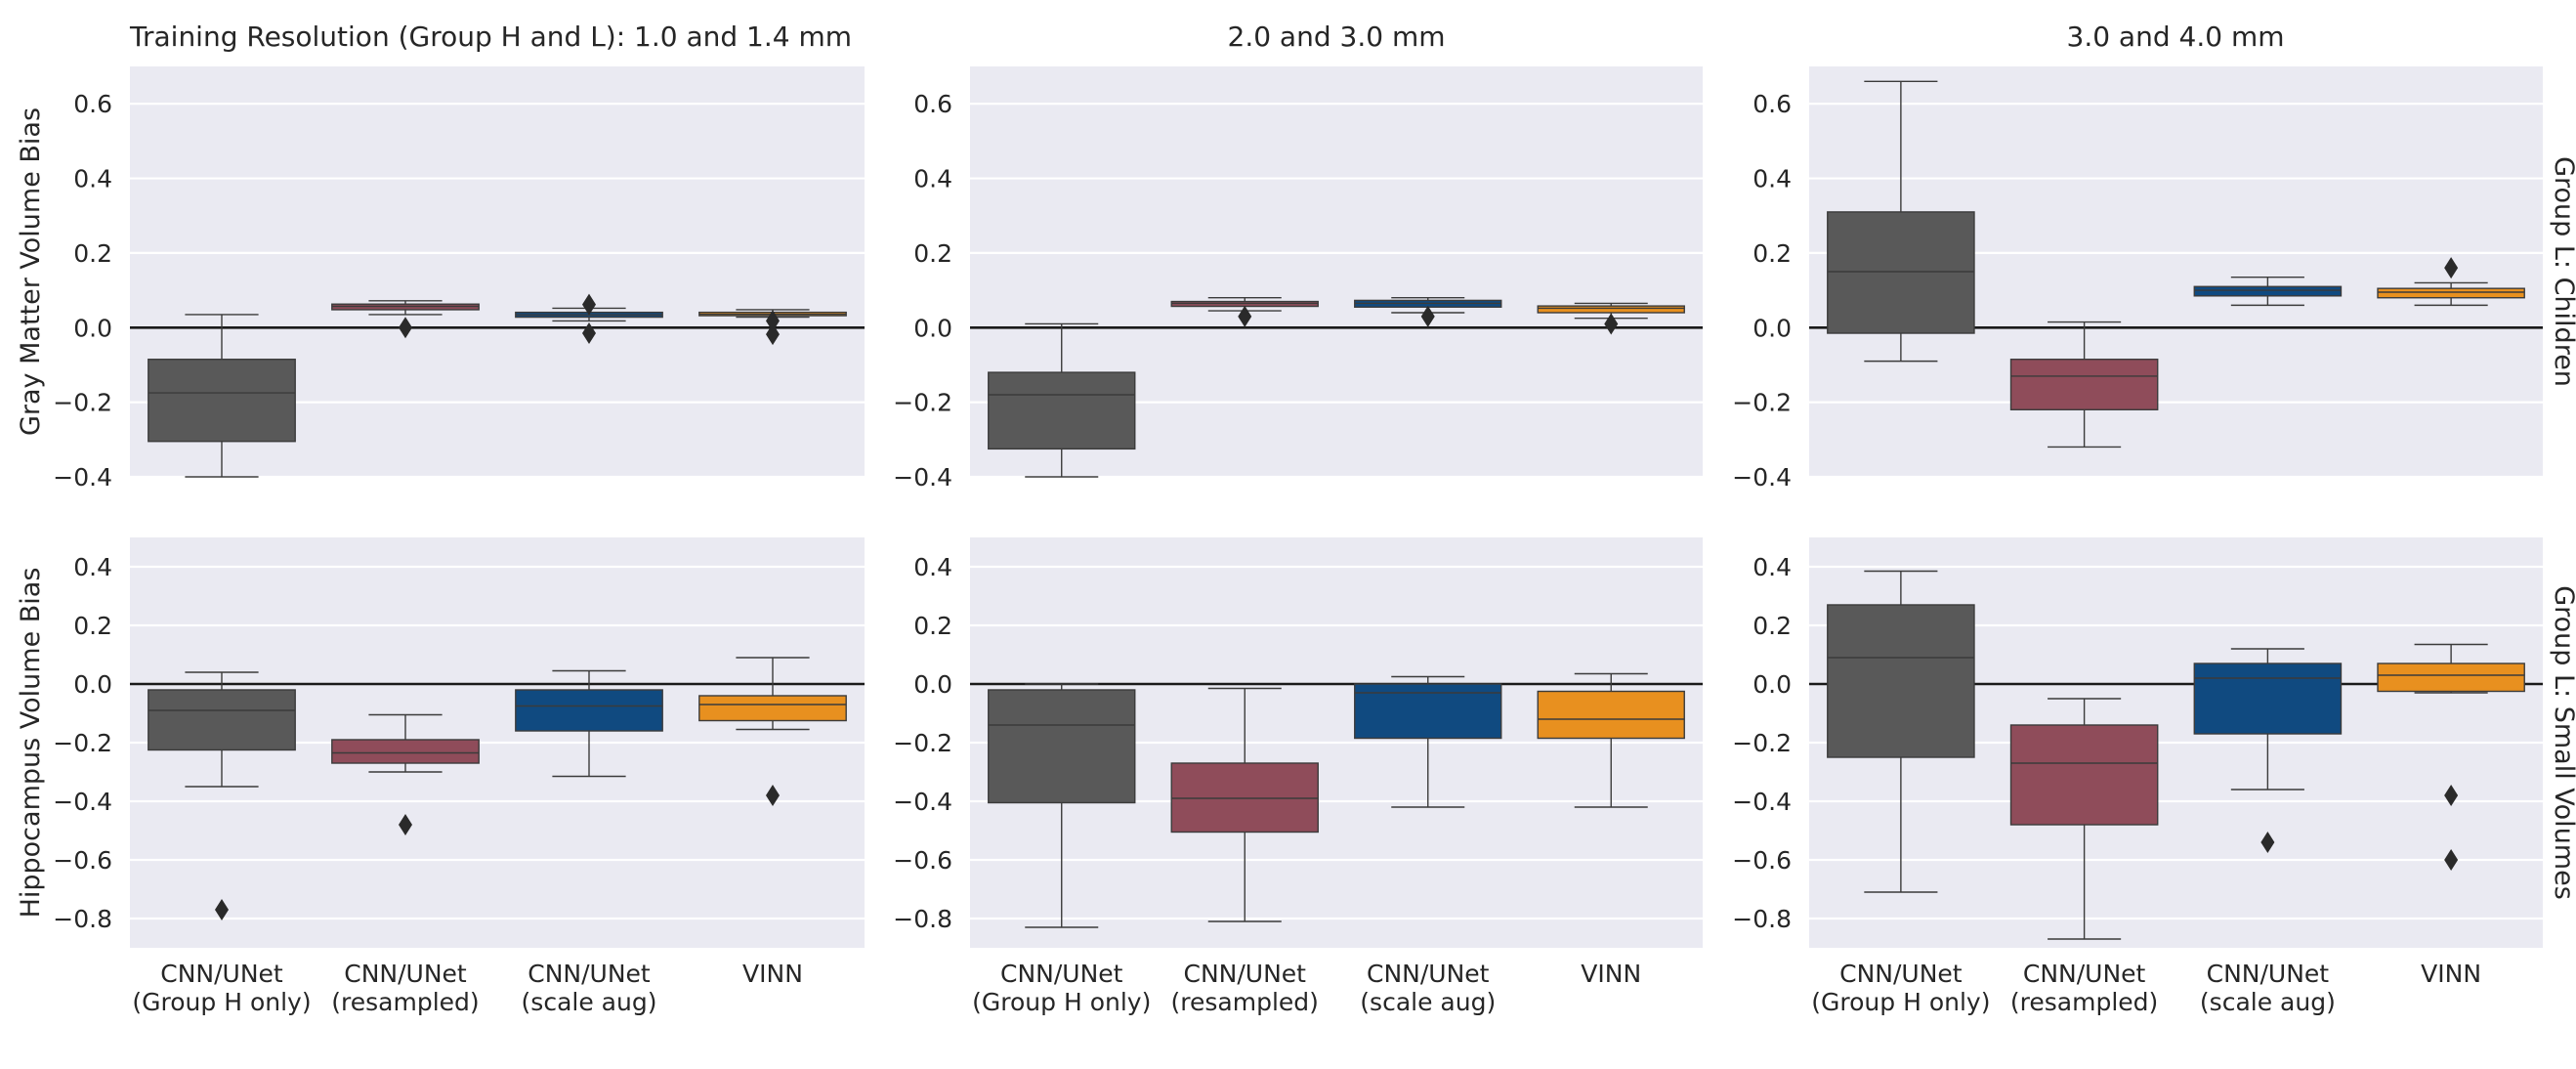 The height and width of the screenshot is (1069, 2576). I want to click on row-facet-label: Group L: Children, so click(2562, 271).